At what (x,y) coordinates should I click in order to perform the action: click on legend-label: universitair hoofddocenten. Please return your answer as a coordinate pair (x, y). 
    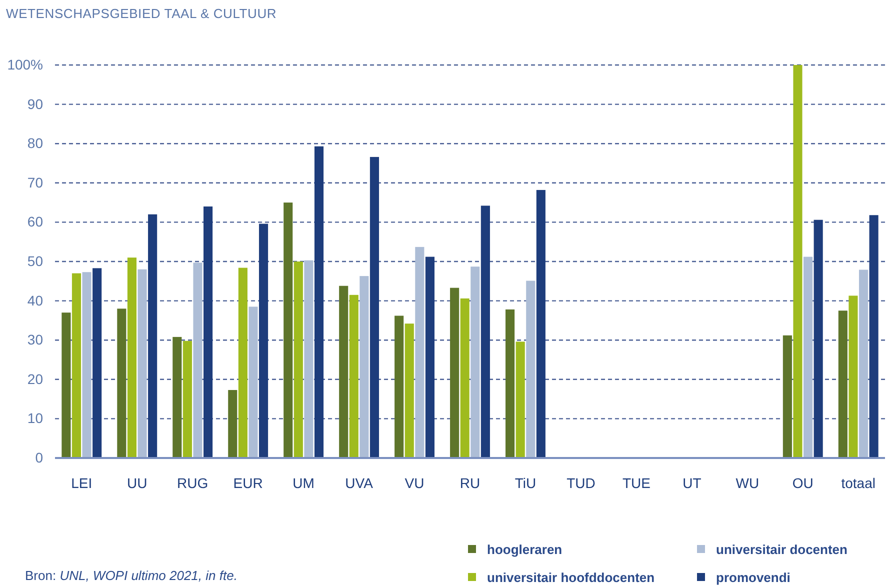
    Looking at the image, I should click on (571, 577).